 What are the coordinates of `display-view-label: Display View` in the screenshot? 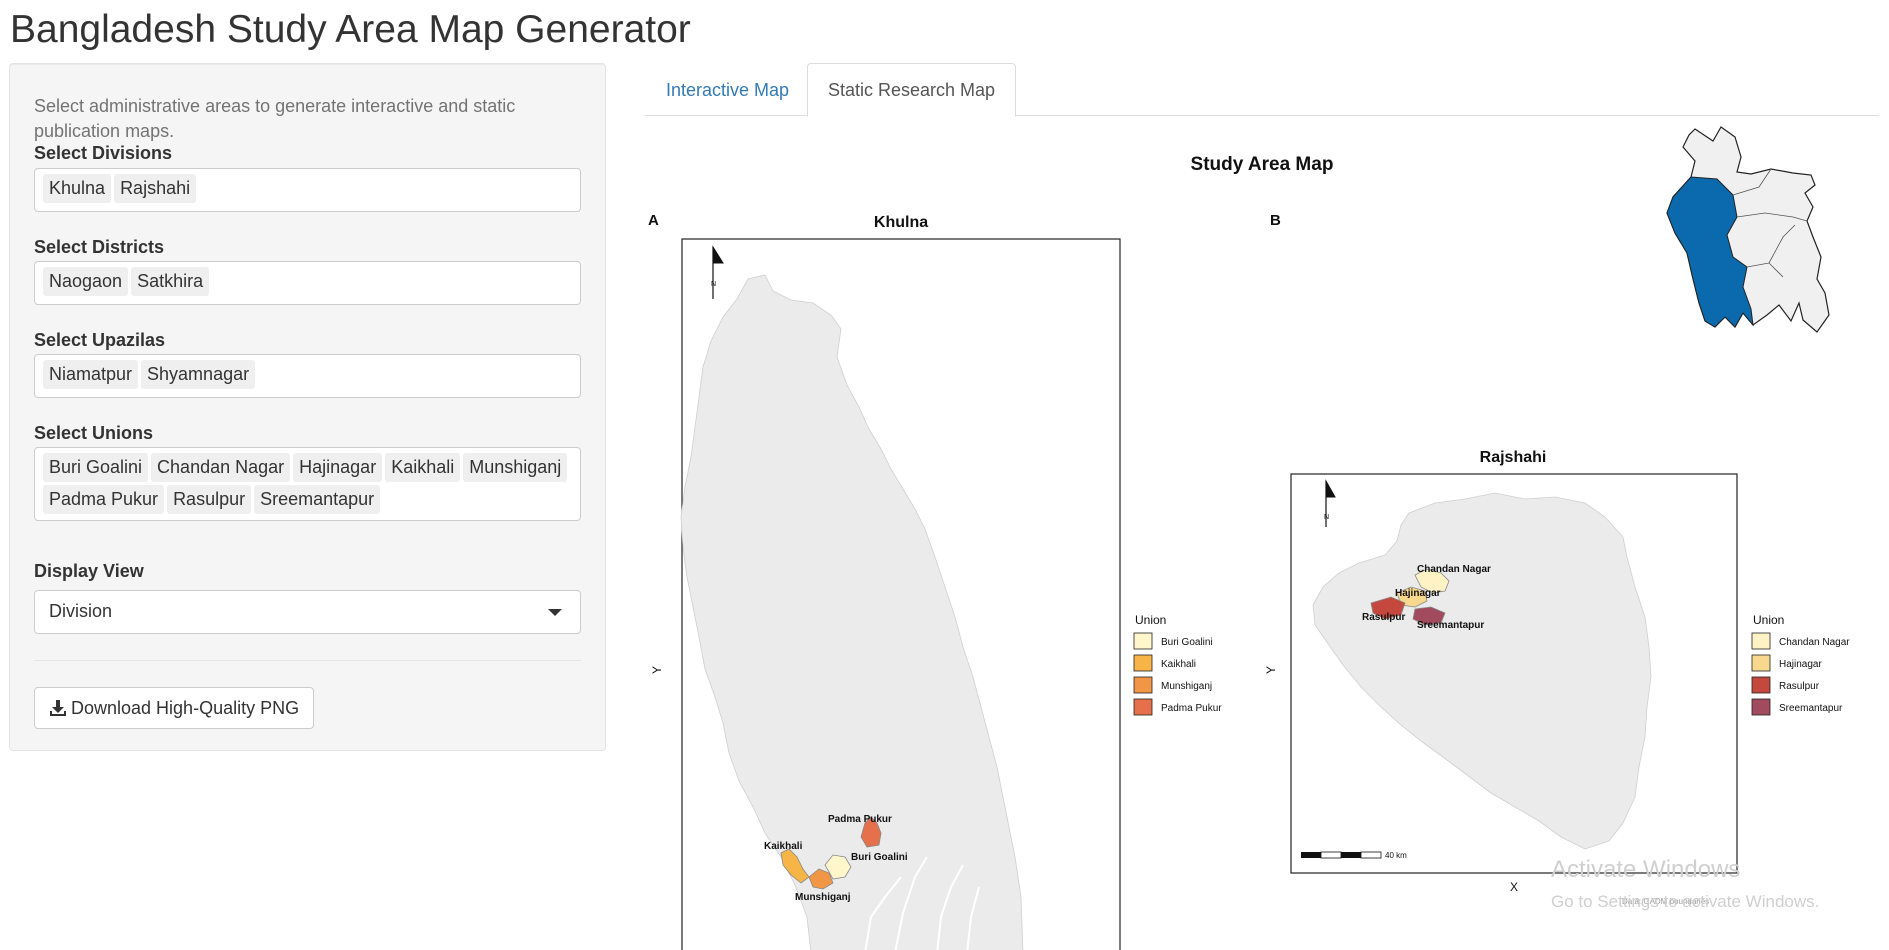 It's located at (89, 571).